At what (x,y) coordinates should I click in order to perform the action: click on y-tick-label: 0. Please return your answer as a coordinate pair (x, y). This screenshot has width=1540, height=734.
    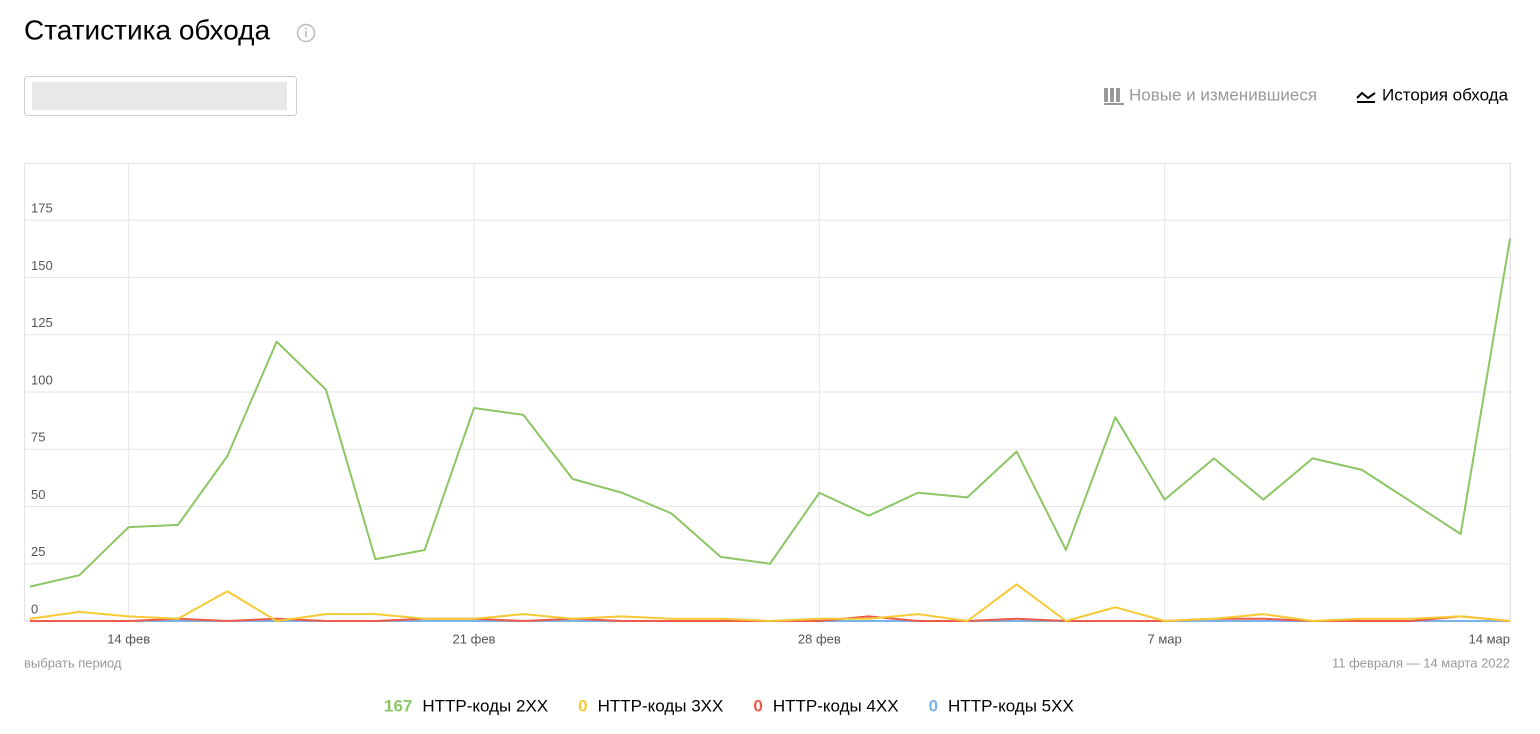
    Looking at the image, I should click on (34, 608).